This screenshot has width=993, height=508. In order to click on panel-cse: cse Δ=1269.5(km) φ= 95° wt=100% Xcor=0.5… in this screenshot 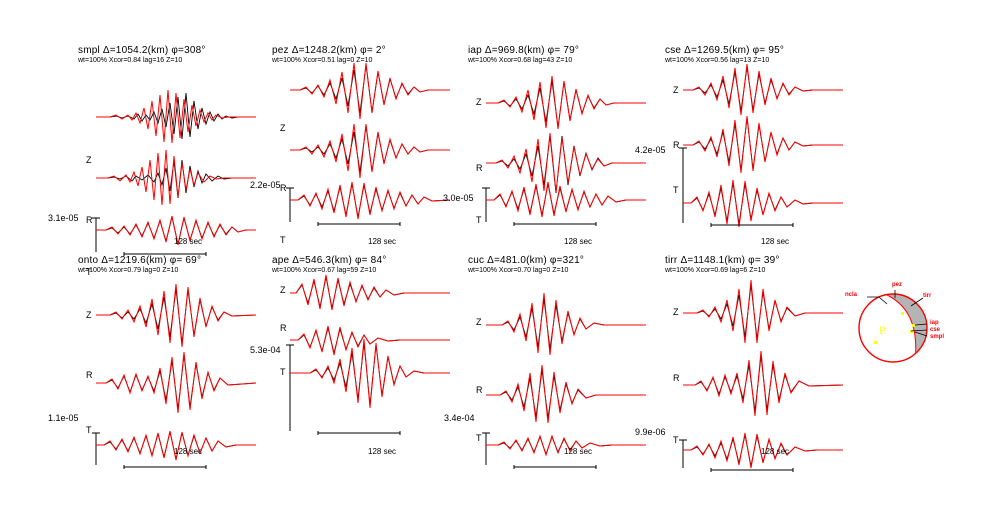, I will do `click(745, 147)`.